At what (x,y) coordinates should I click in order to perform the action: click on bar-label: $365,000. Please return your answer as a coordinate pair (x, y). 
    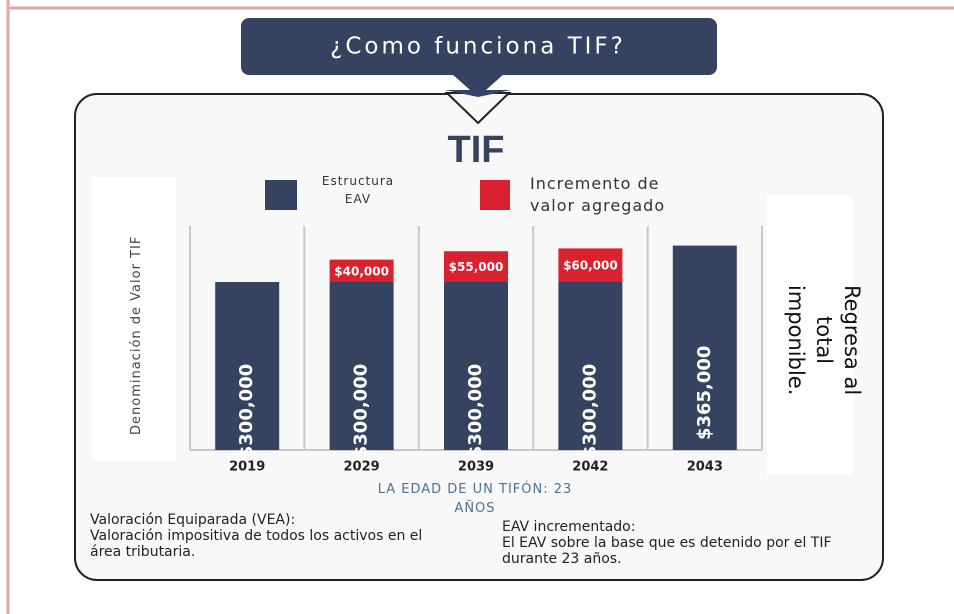
    Looking at the image, I should click on (704, 393).